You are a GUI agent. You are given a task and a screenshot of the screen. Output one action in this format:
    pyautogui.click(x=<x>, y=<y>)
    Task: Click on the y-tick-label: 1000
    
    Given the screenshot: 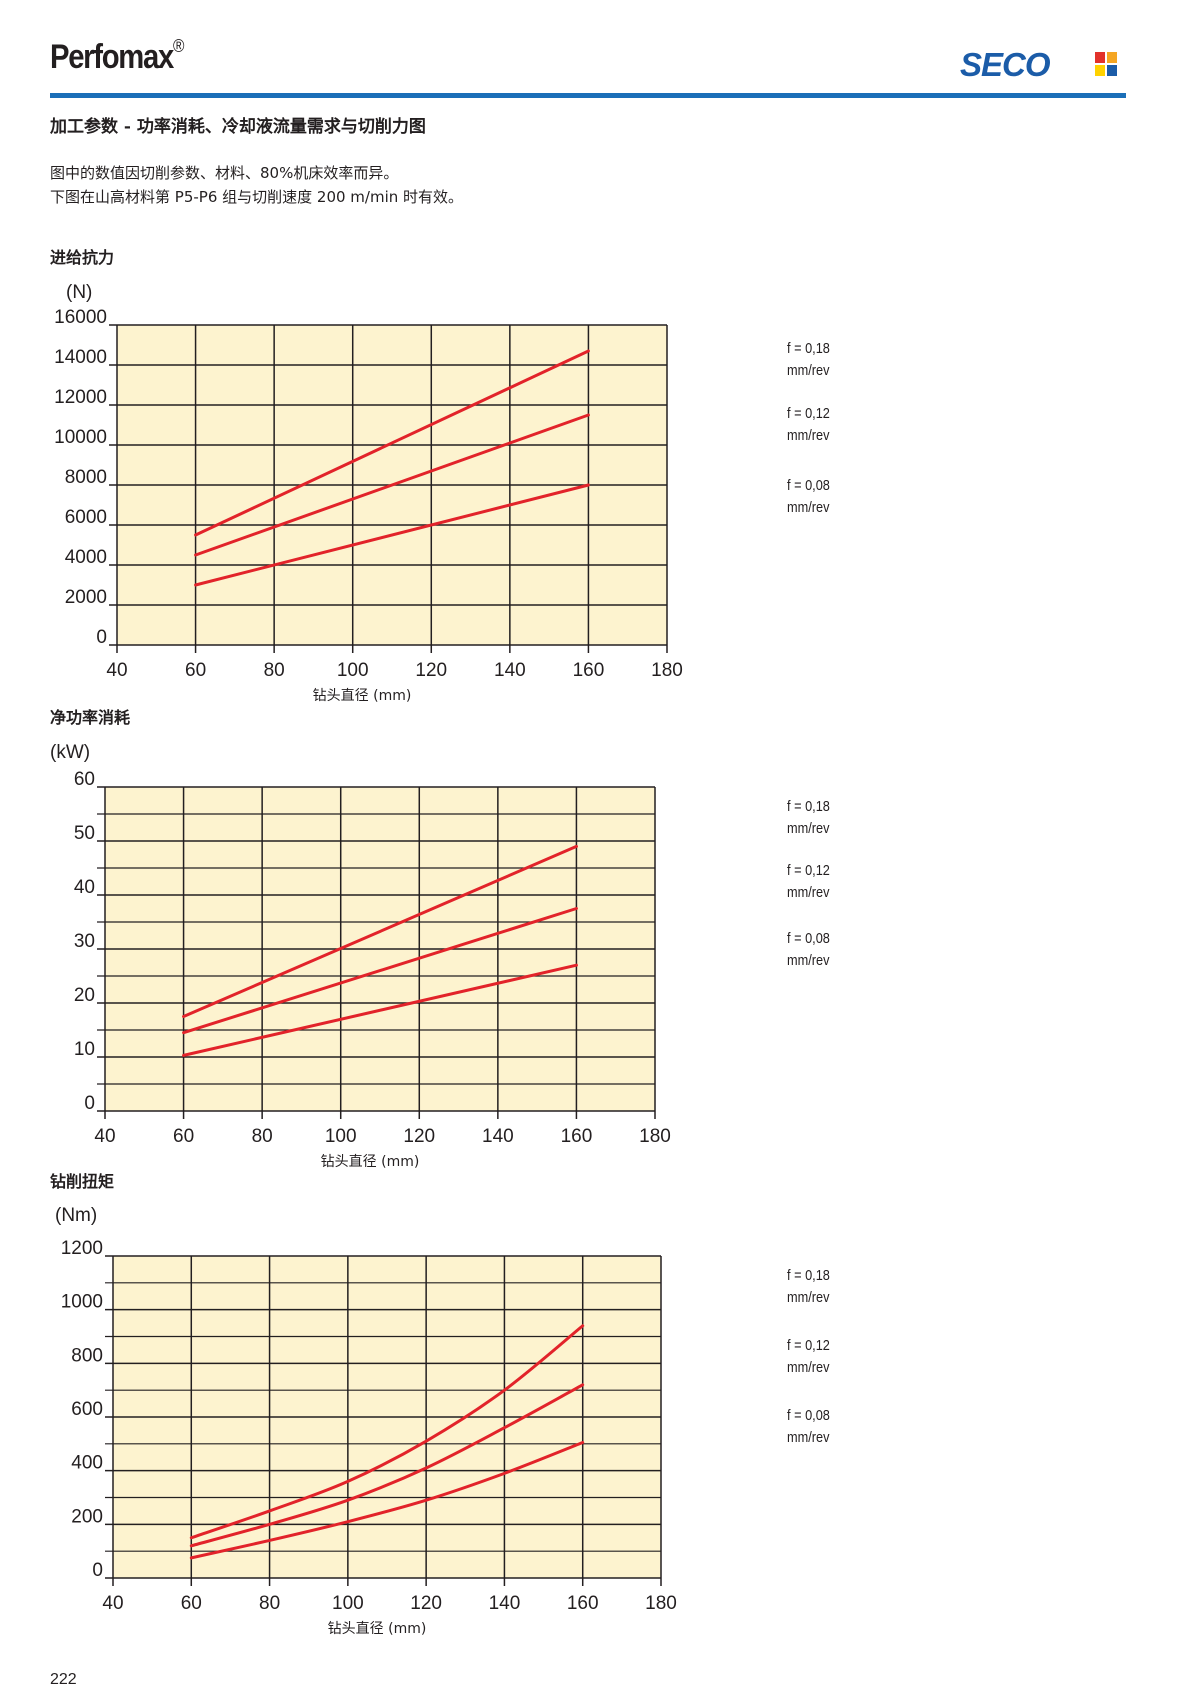 What is the action you would take?
    pyautogui.click(x=82, y=1302)
    